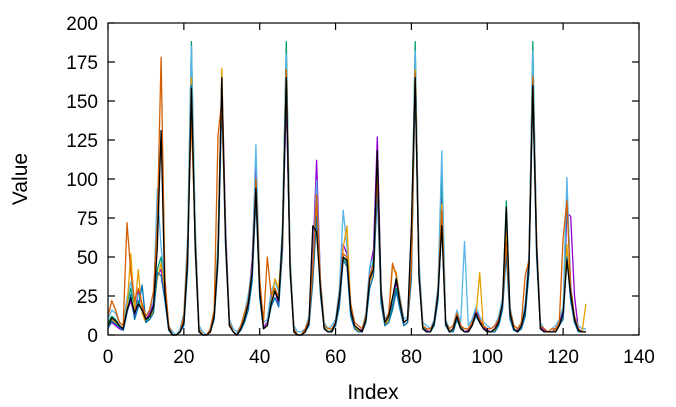  What do you see at coordinates (82, 63) in the screenshot?
I see `y-tick-label: 175` at bounding box center [82, 63].